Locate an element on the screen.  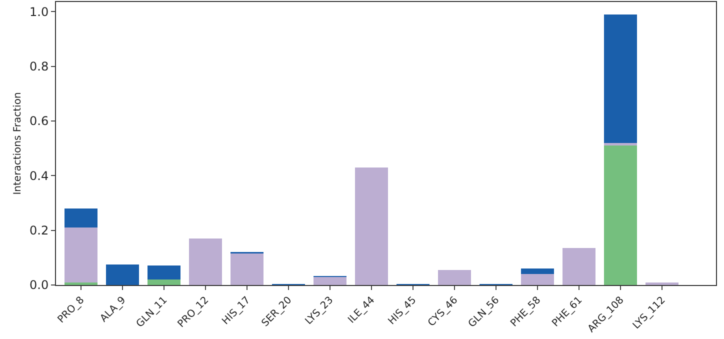
y-tick-label: 0.4 is located at coordinates (39, 175).